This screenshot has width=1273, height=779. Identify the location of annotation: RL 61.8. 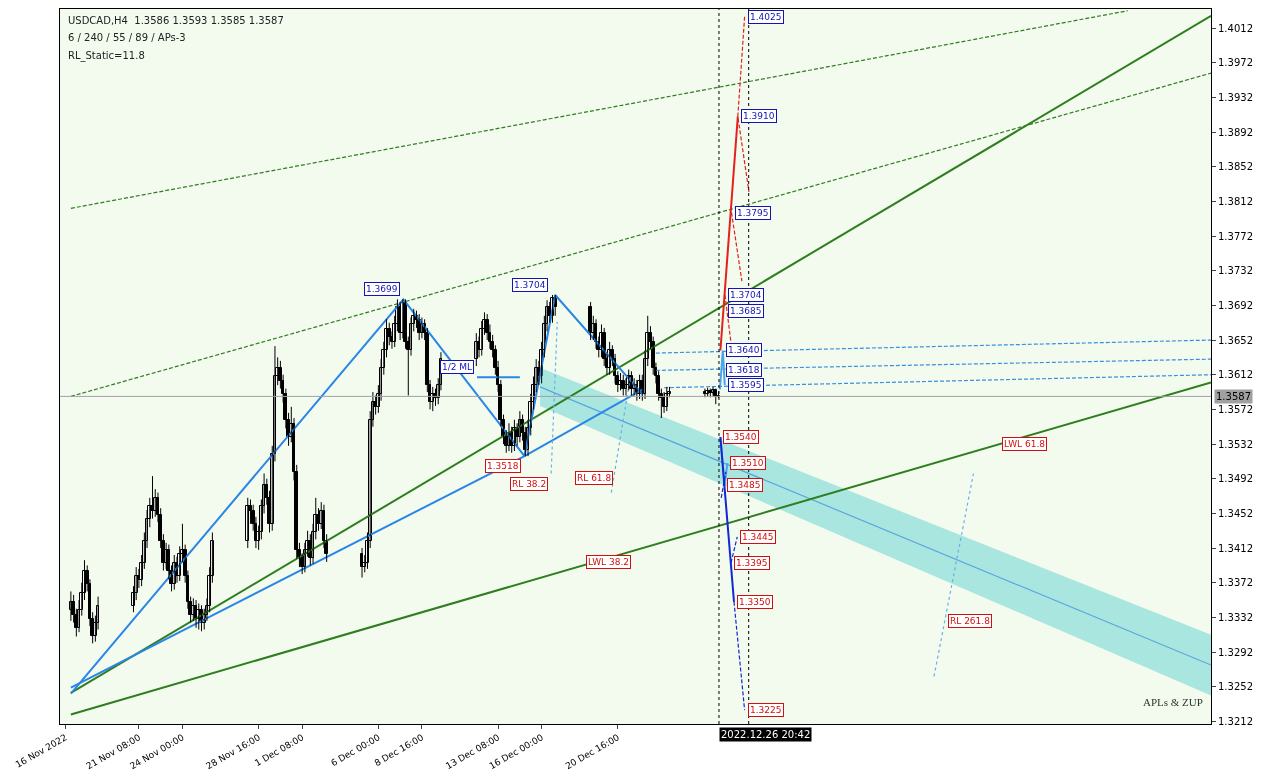
(594, 478).